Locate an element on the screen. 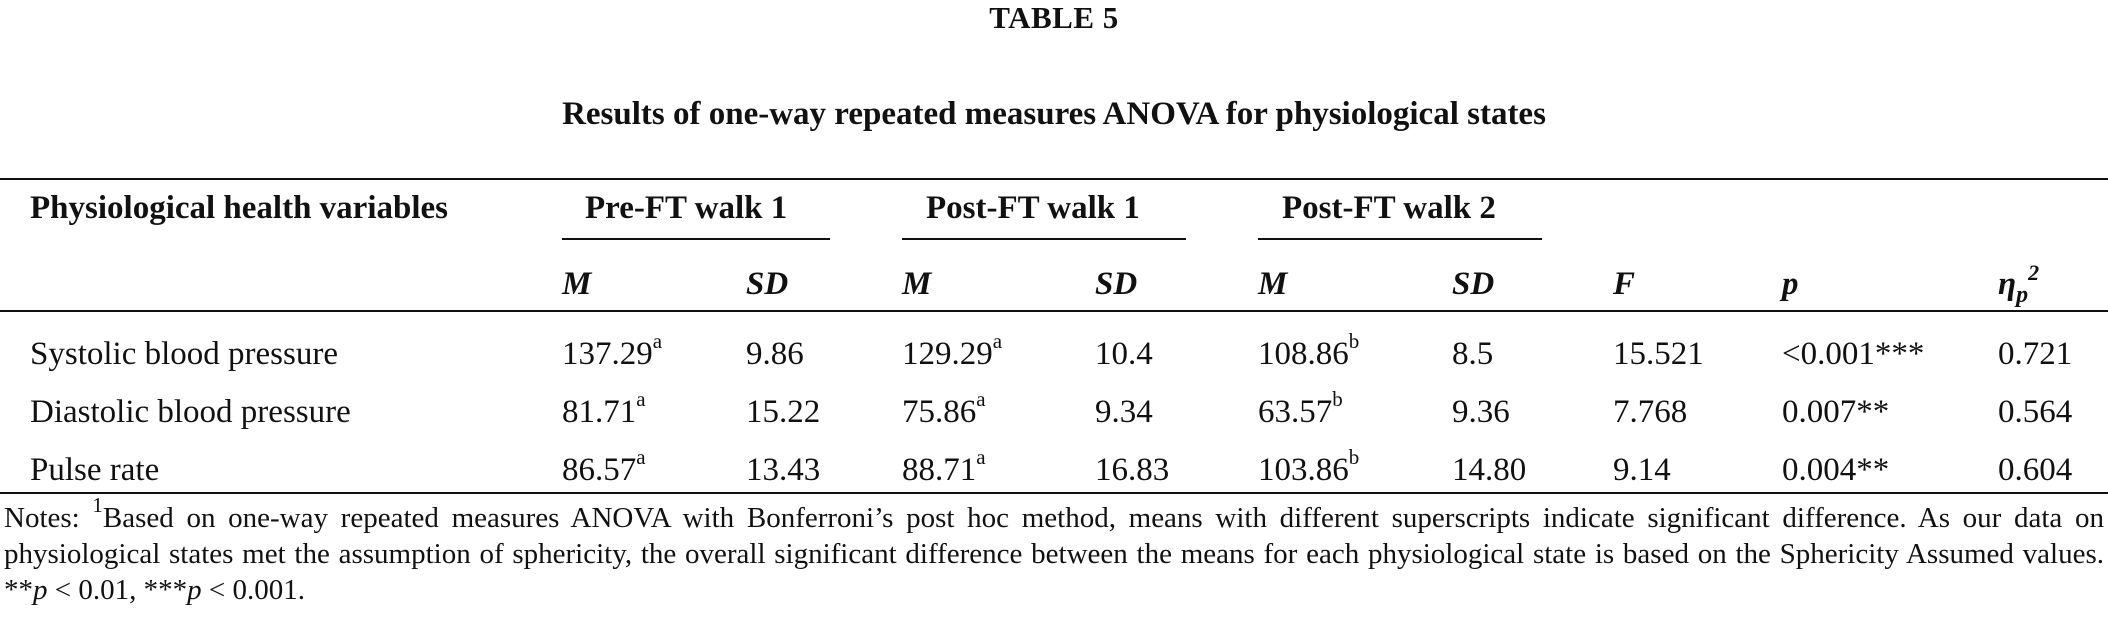  cell-post2-sd: 8.5 is located at coordinates (1473, 354).